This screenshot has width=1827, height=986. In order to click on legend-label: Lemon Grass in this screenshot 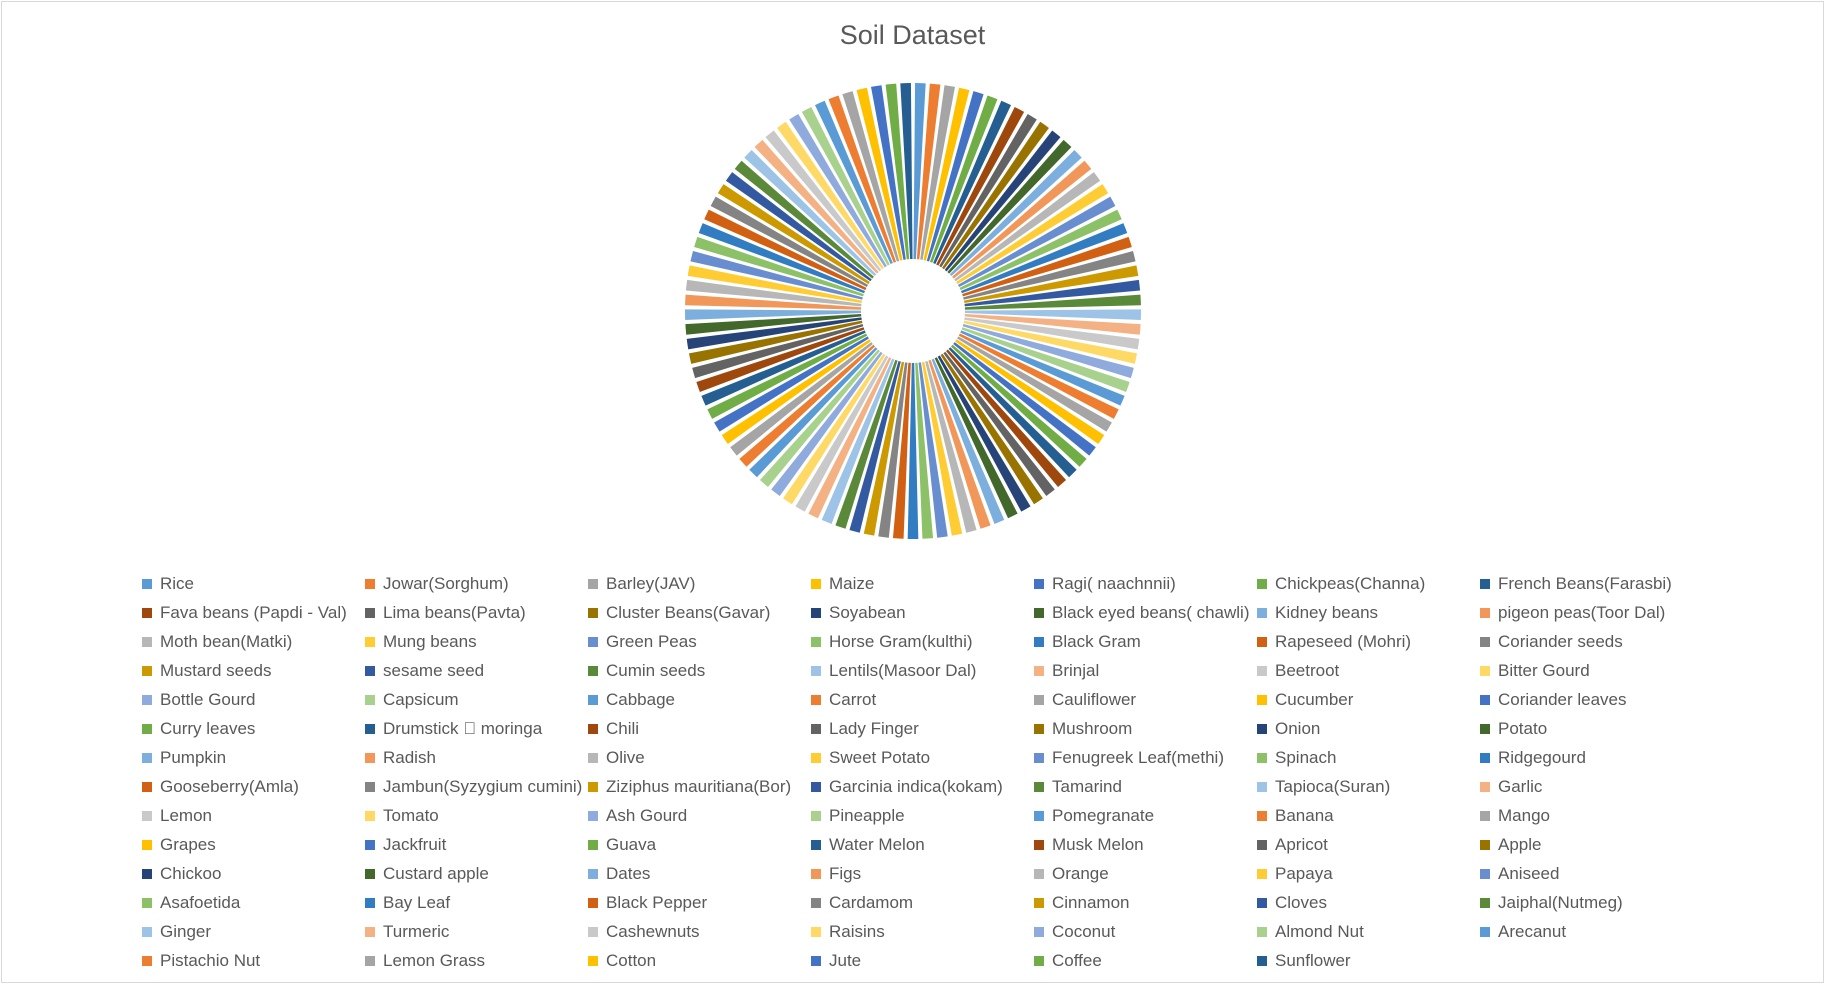, I will do `click(434, 960)`.